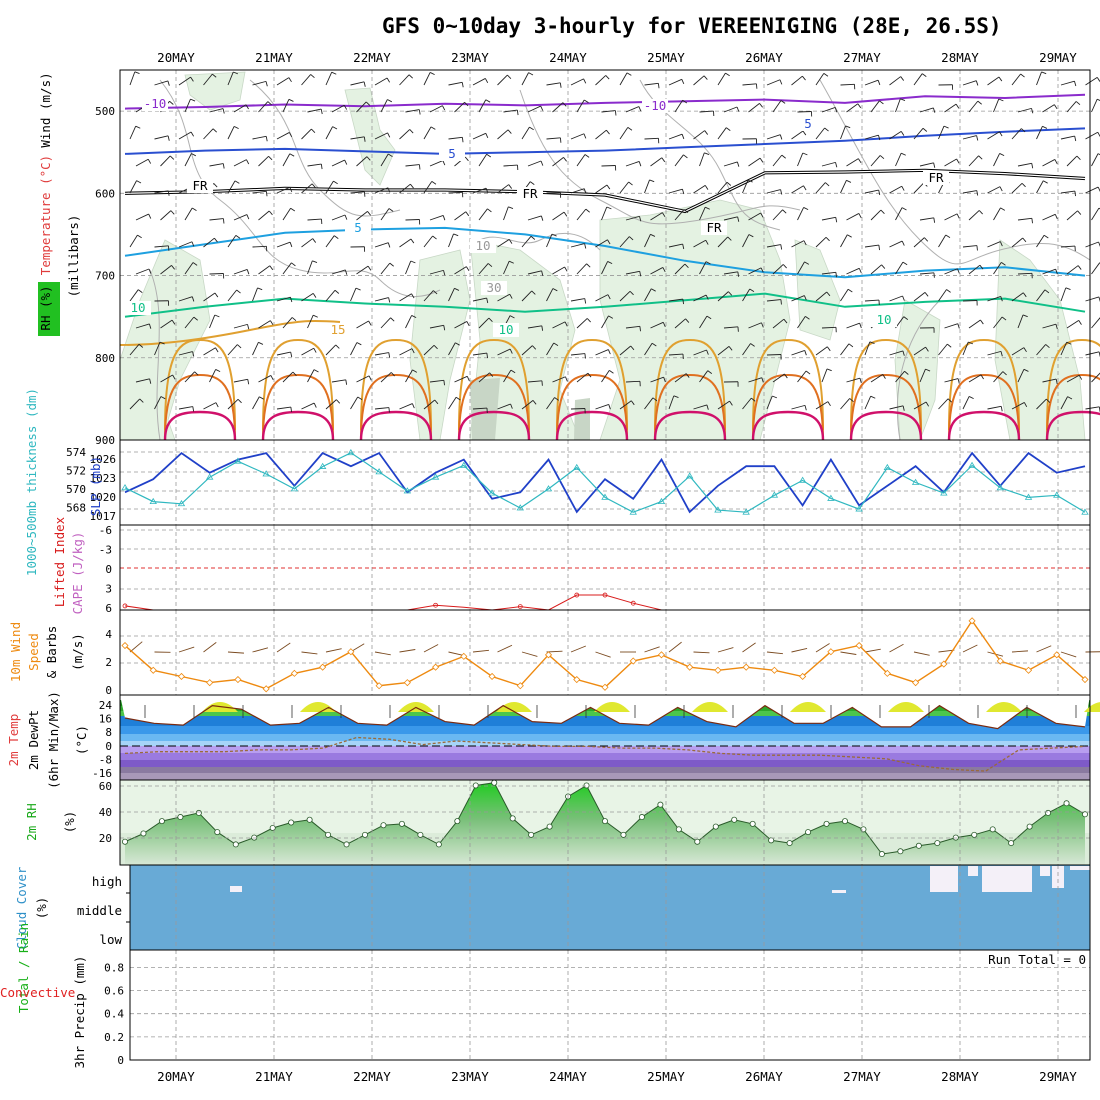 The width and height of the screenshot is (1100, 1100). What do you see at coordinates (372, 57) in the screenshot?
I see `date-label-top: 22MAY` at bounding box center [372, 57].